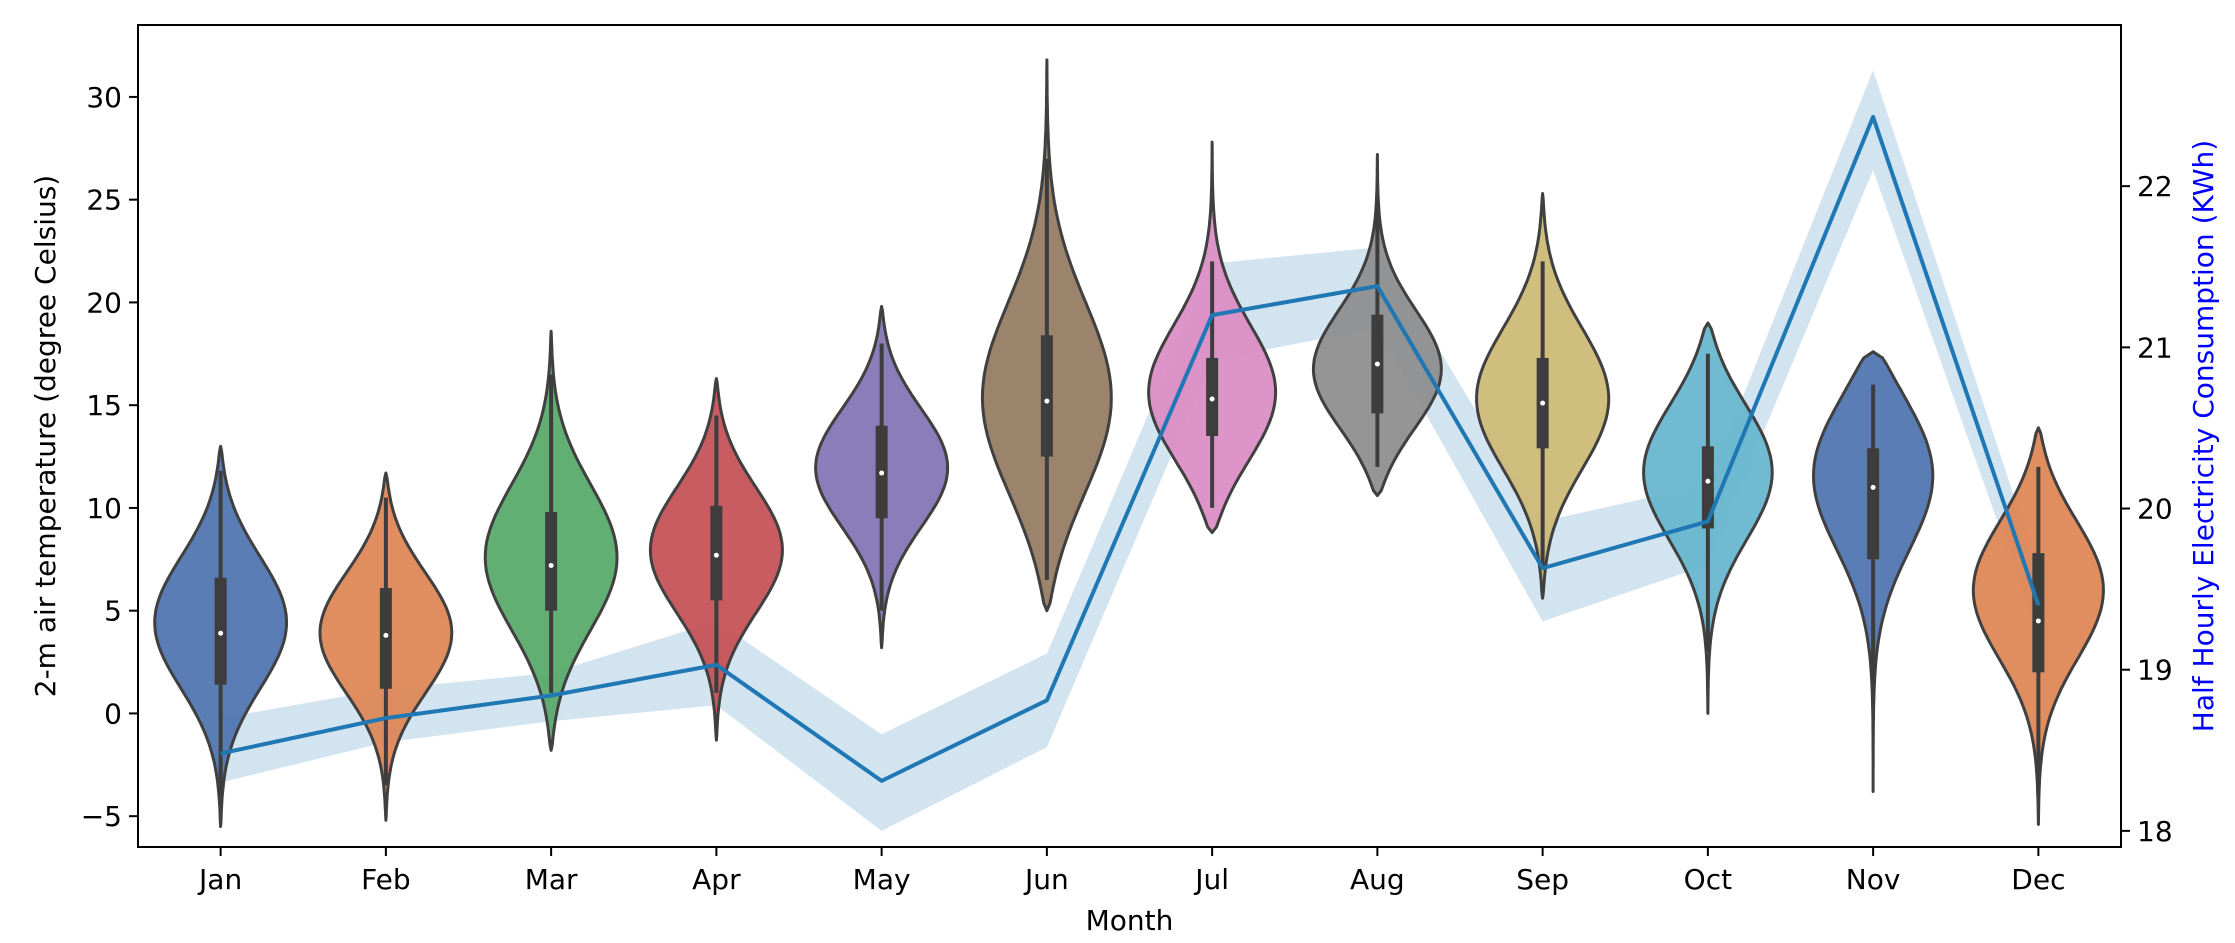 Image resolution: width=2235 pixels, height=943 pixels. I want to click on y2-tick-label: 21, so click(2155, 347).